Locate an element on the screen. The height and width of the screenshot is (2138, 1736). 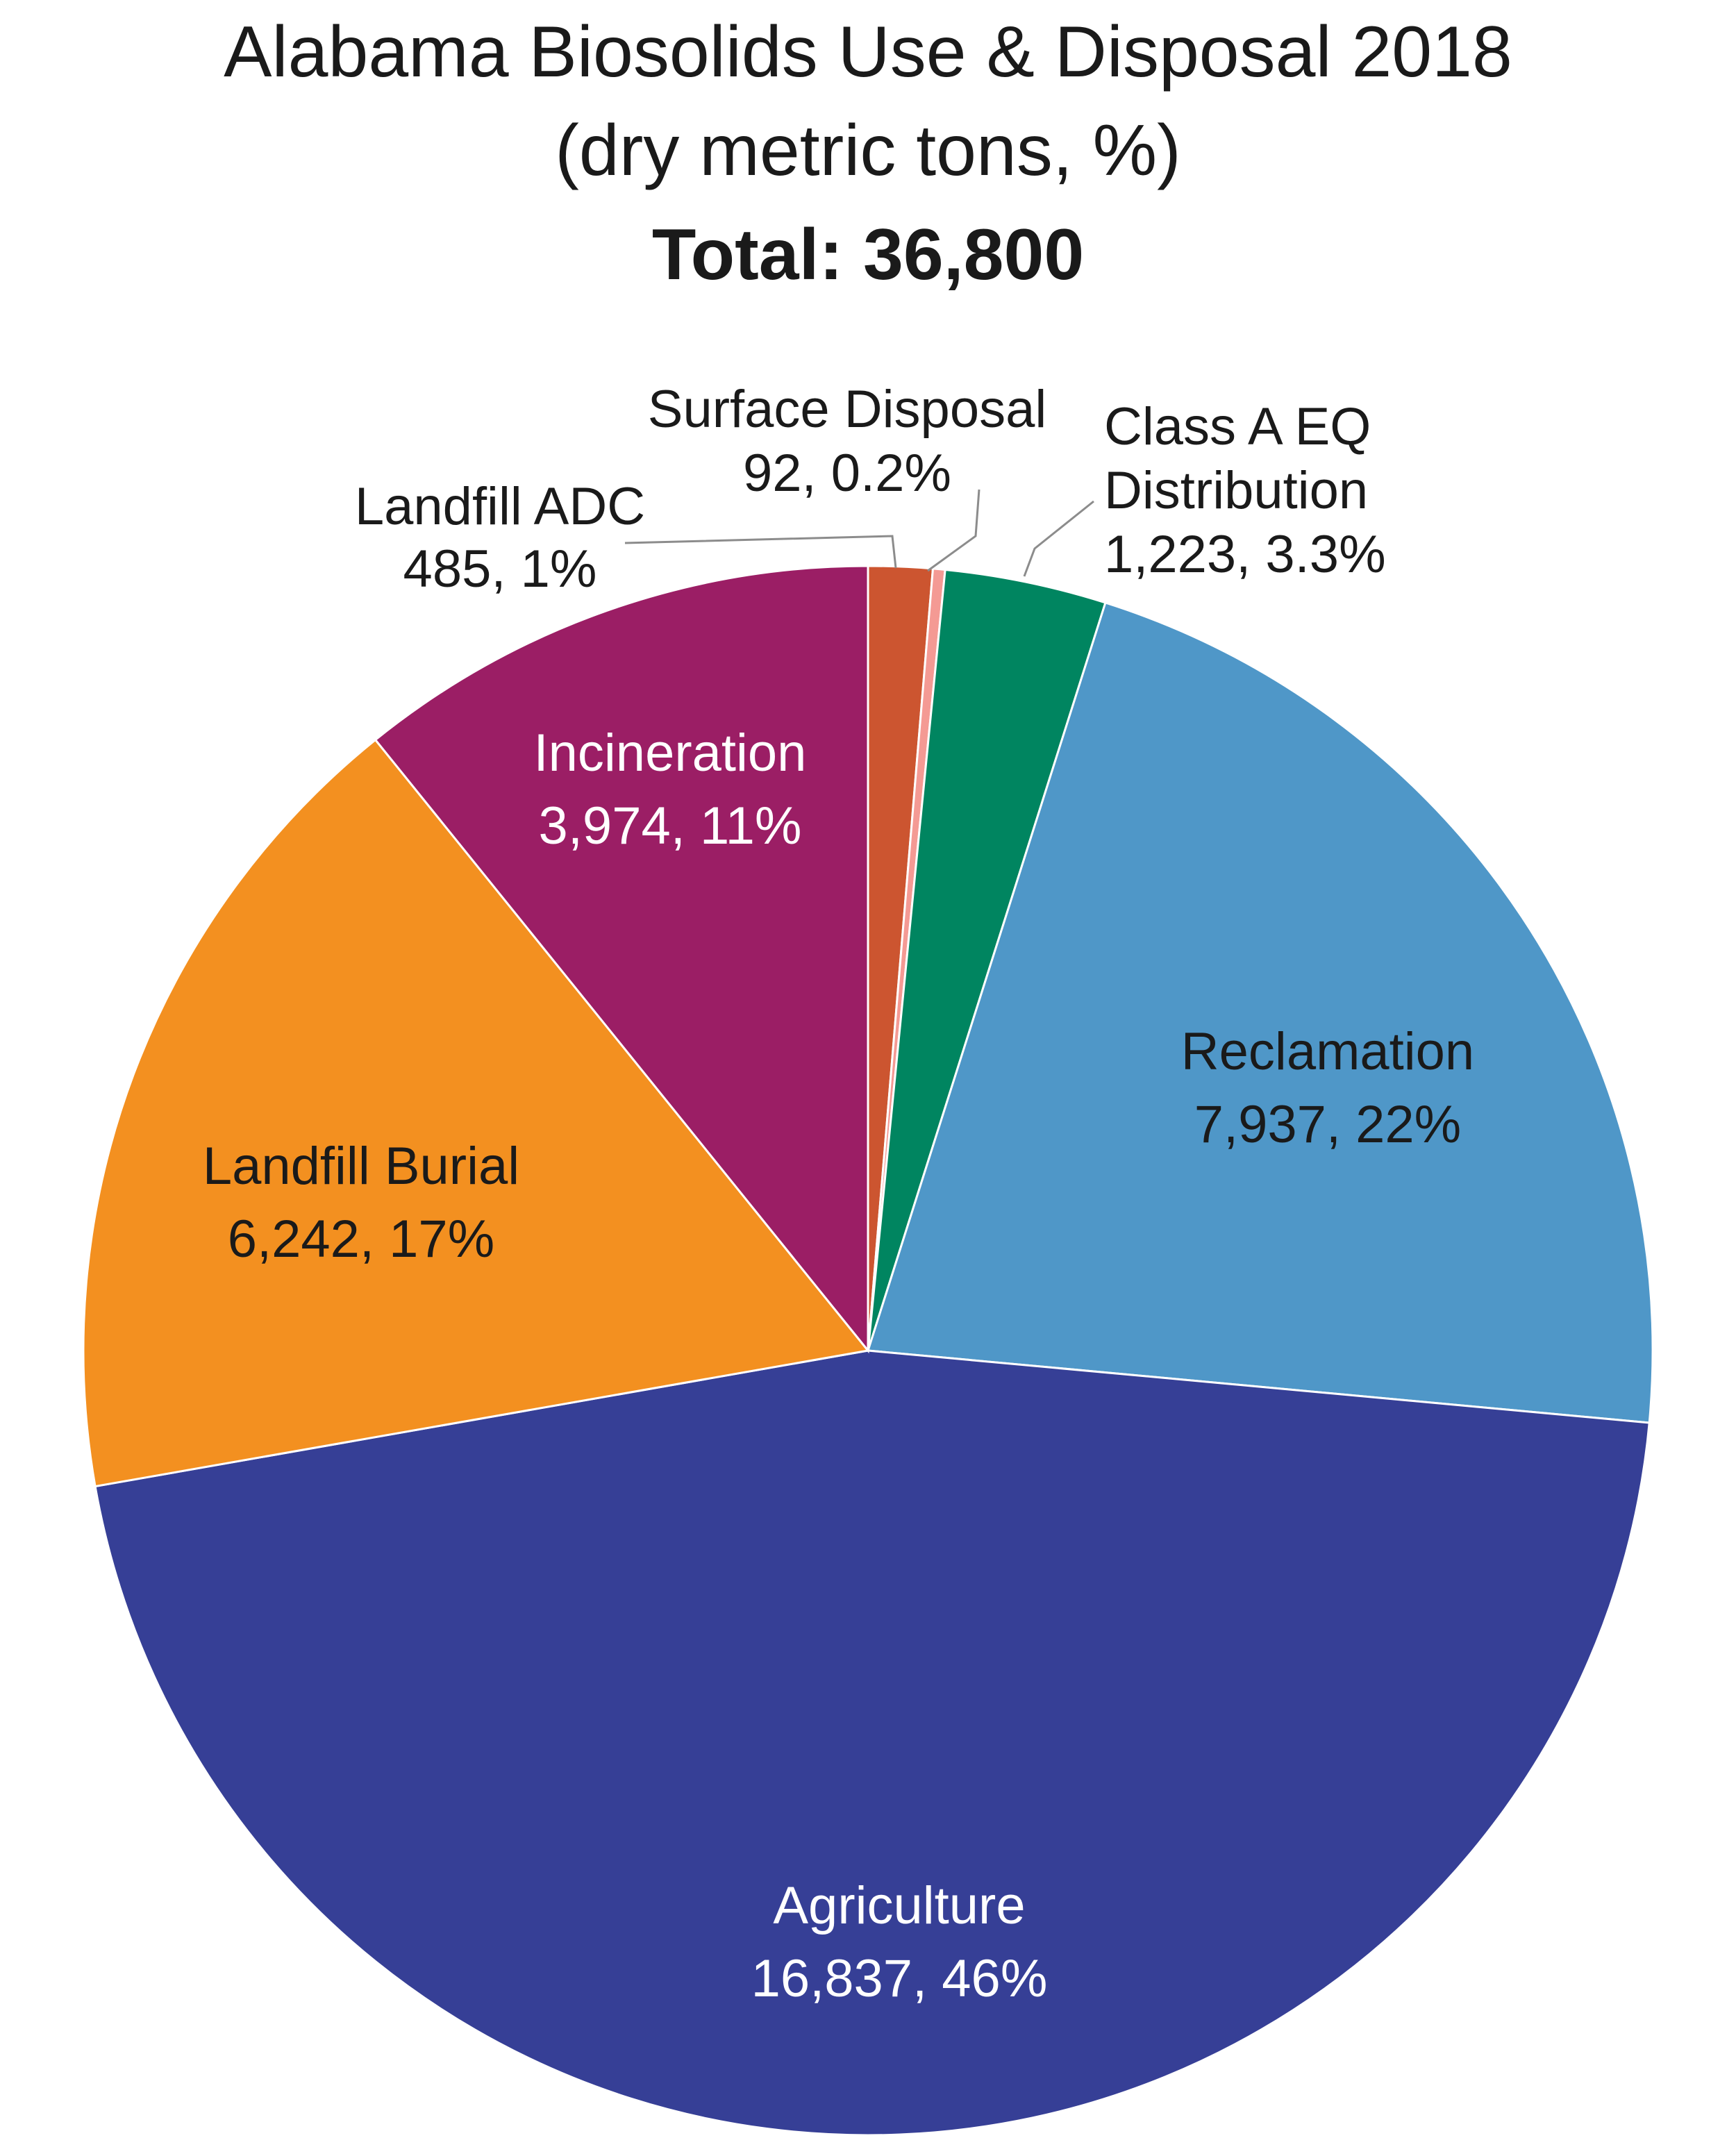
chart-title-line-1: Alabama Biosolids Use & Disposal 2018 is located at coordinates (868, 52).